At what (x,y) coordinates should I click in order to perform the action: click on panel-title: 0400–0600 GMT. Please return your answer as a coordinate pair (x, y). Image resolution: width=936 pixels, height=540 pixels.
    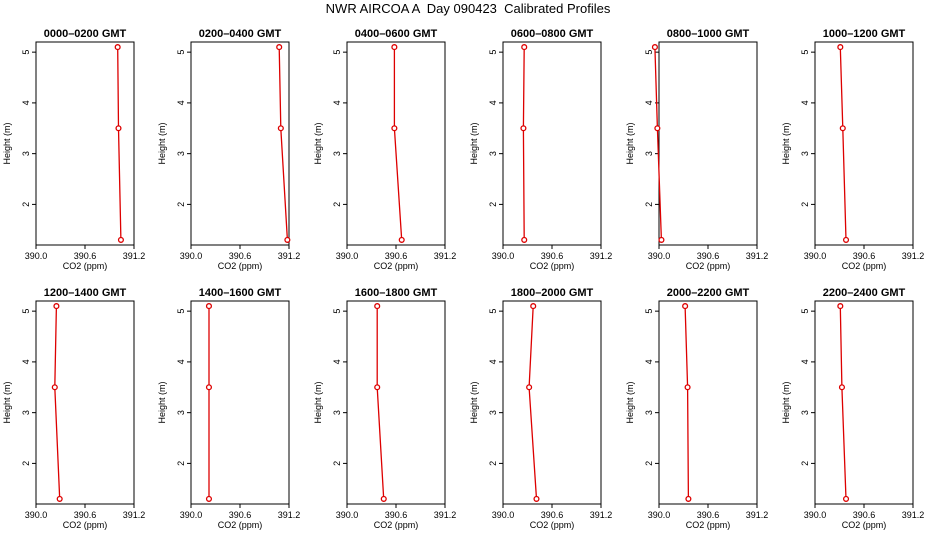
    Looking at the image, I should click on (396, 34).